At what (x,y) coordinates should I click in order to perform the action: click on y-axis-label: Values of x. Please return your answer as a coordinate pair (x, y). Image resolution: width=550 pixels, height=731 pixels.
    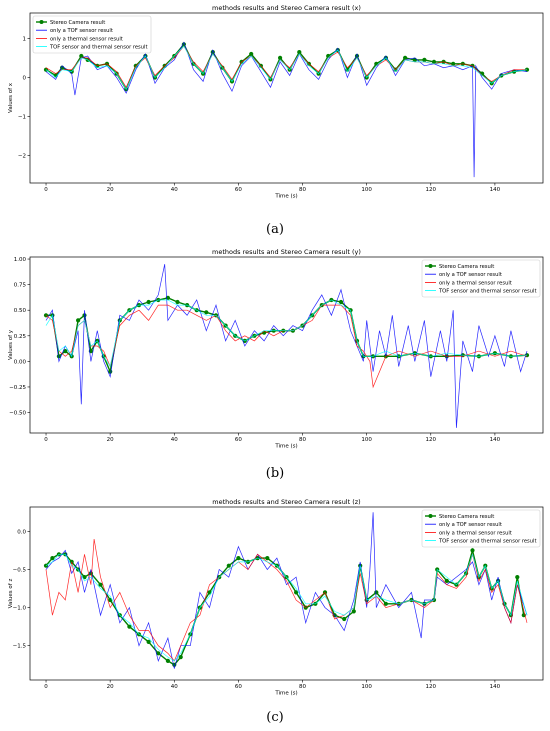
    Looking at the image, I should click on (11, 97).